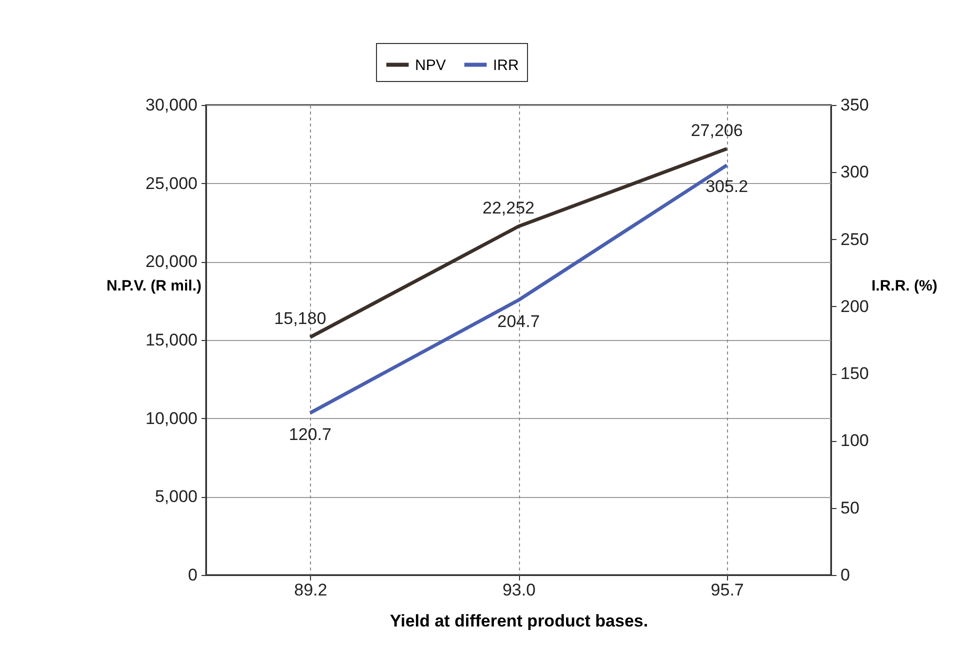 The height and width of the screenshot is (671, 975). What do you see at coordinates (716, 130) in the screenshot?
I see `data-label: 27,206` at bounding box center [716, 130].